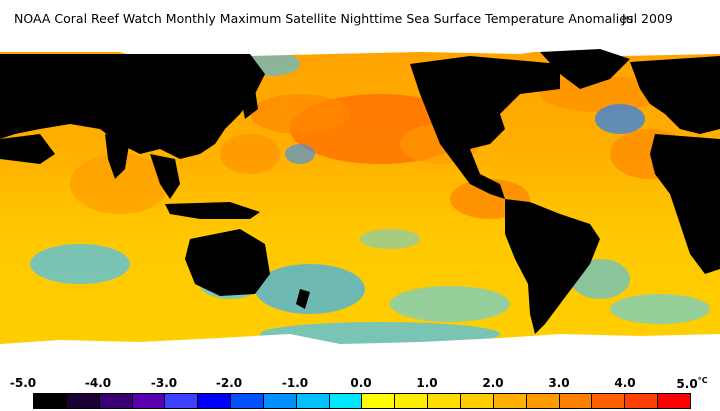  Describe the element at coordinates (227, 262) in the screenshot. I see `australia` at that location.